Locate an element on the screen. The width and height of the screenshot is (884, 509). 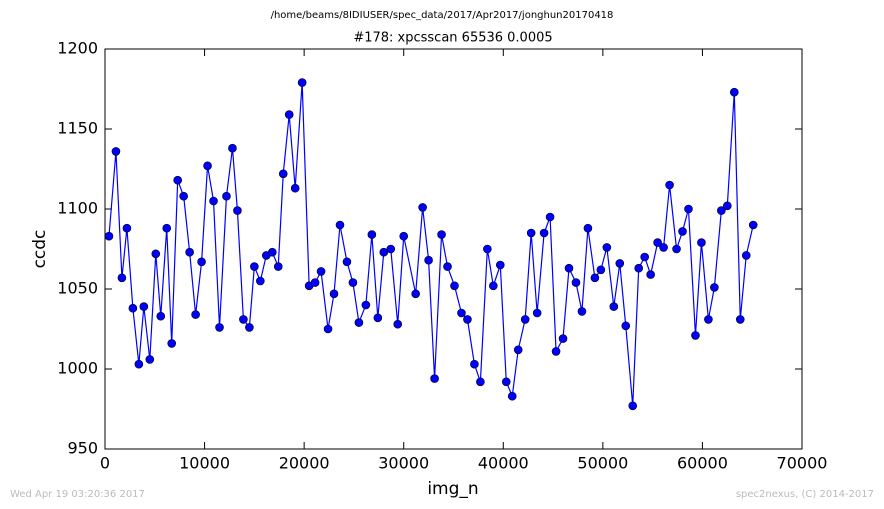
y-tick-label: 950 is located at coordinates (82, 448).